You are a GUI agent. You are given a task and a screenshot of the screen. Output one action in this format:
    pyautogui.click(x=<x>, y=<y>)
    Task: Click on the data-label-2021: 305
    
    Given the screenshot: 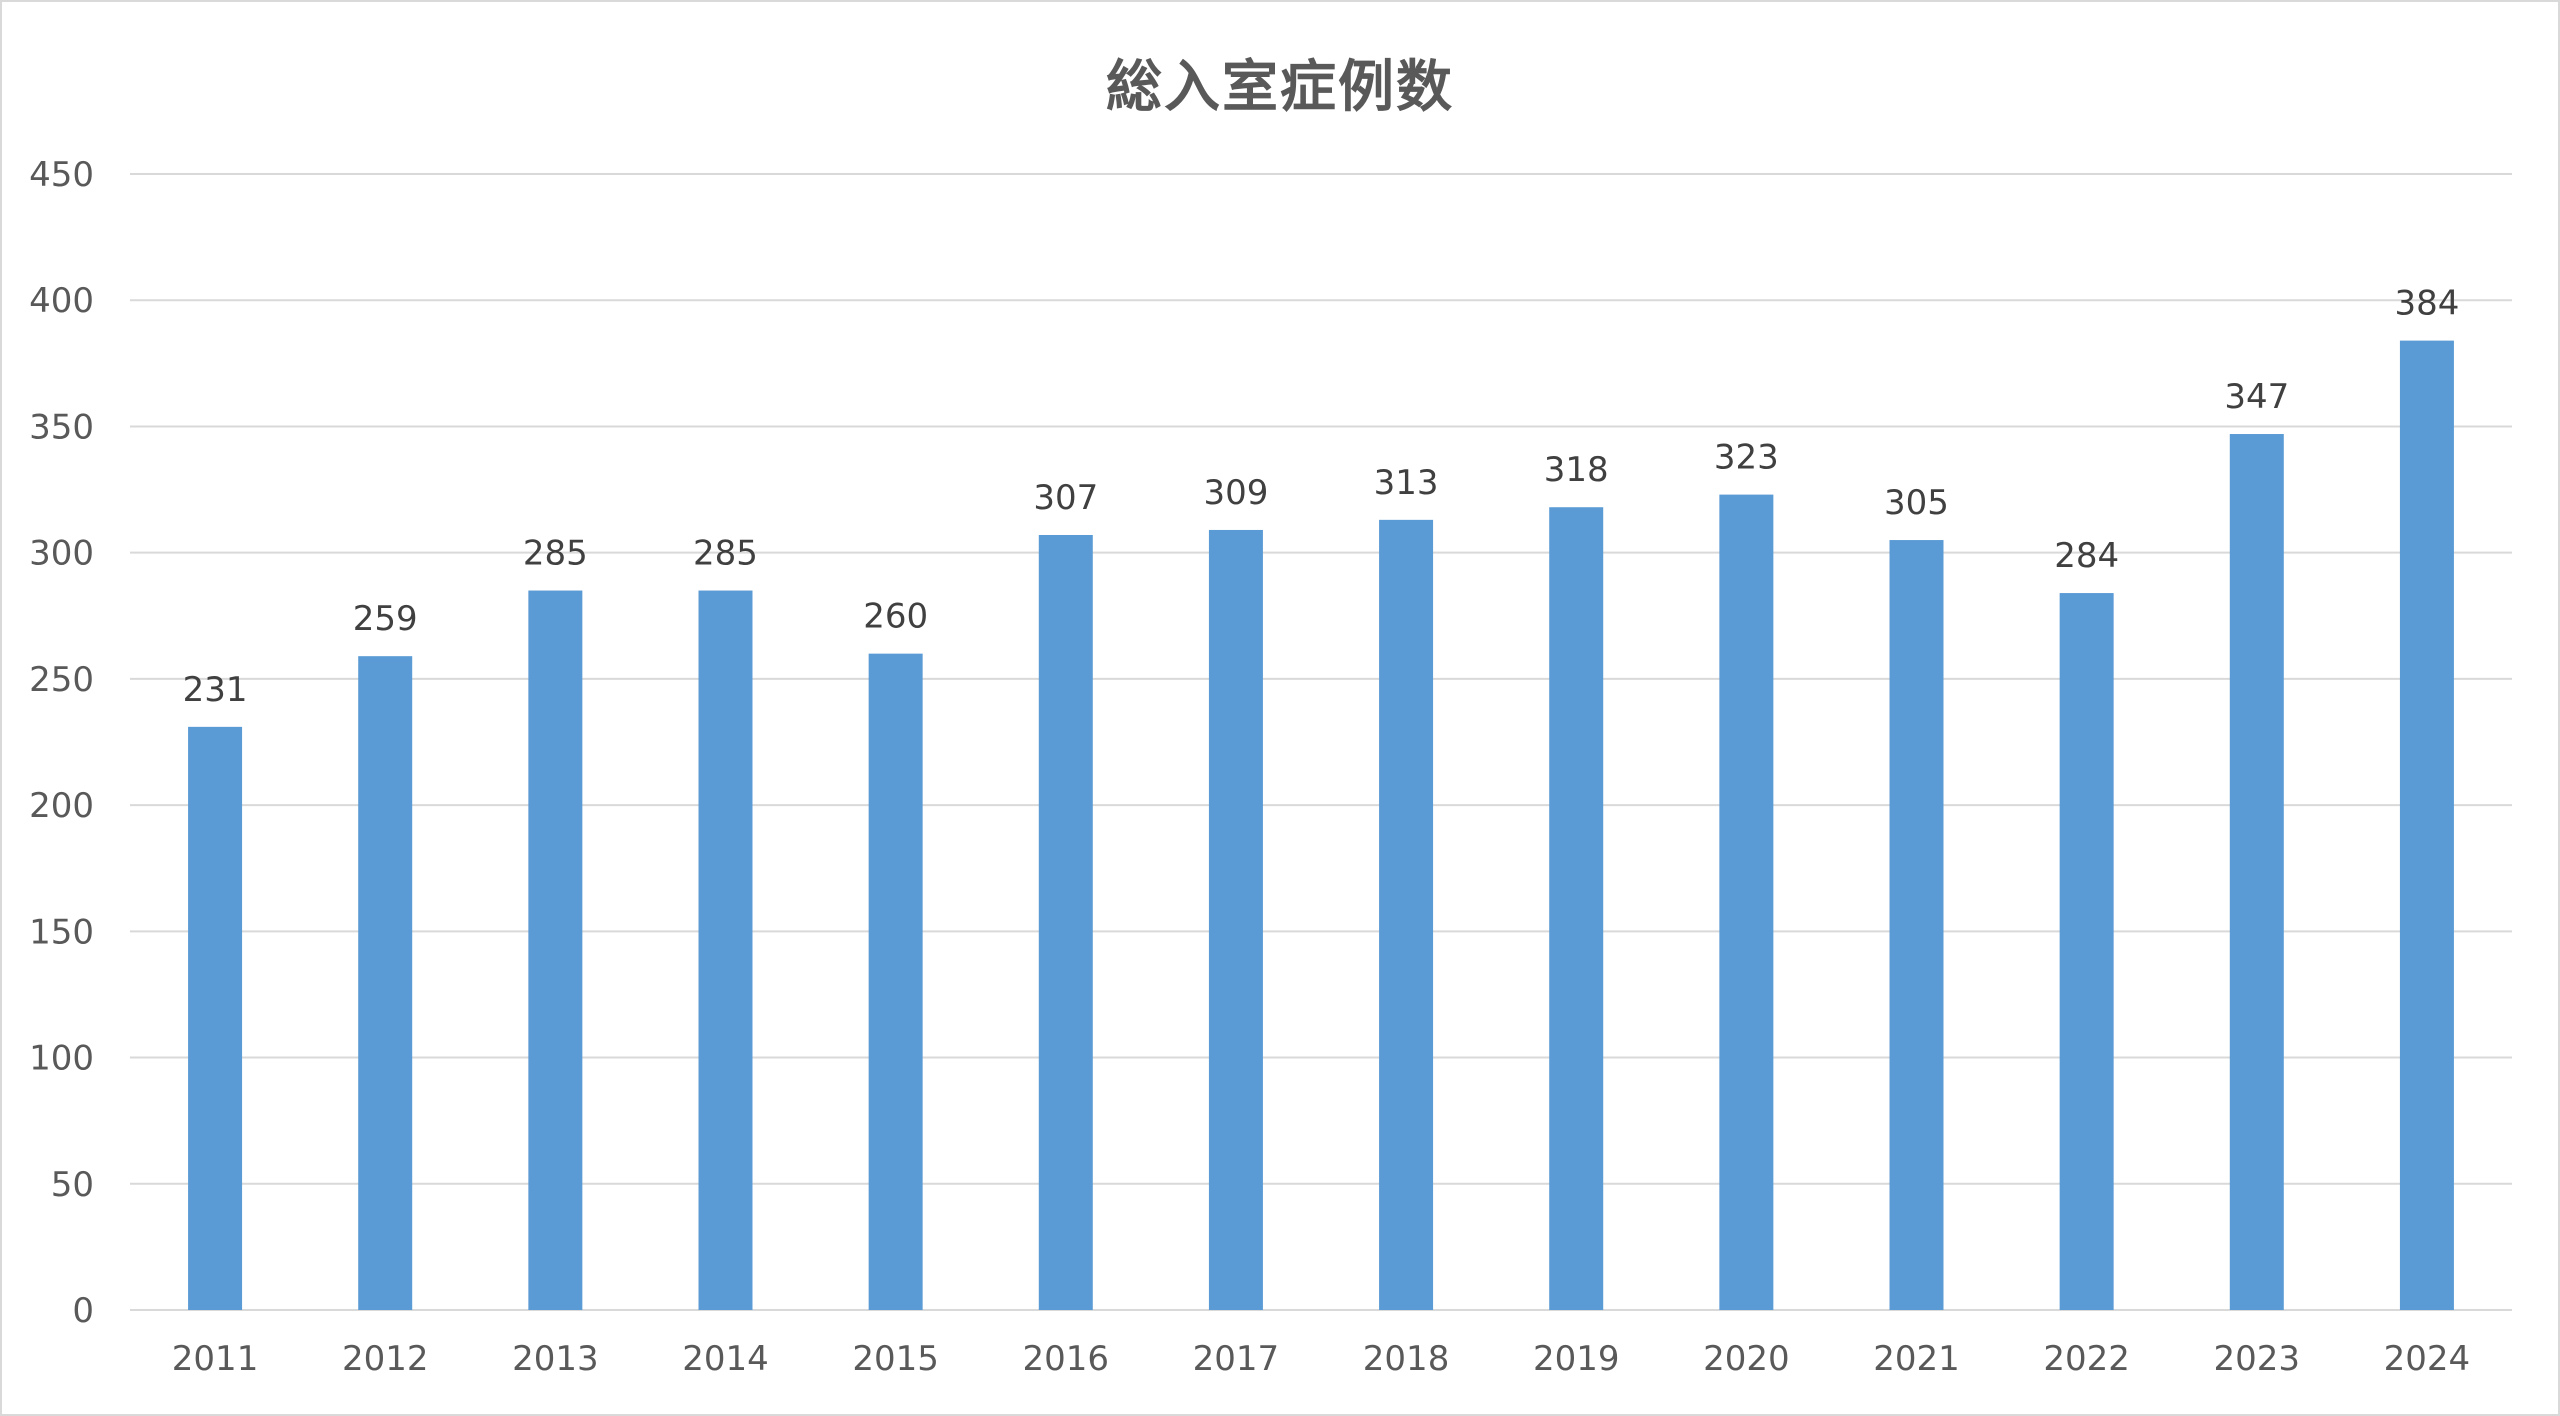 What is the action you would take?
    pyautogui.click(x=1916, y=503)
    